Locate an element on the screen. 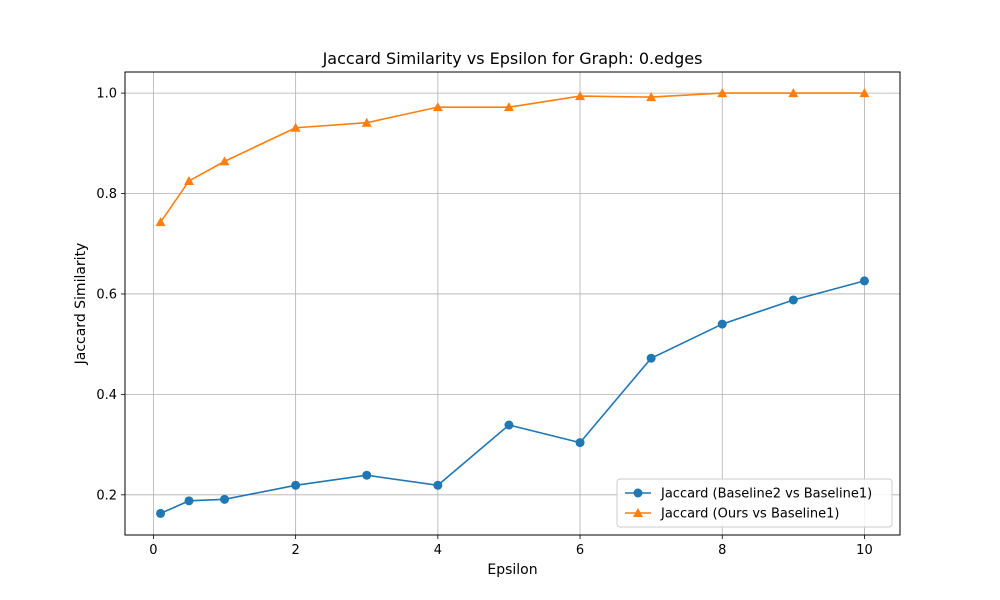 This screenshot has width=1000, height=600. y-tick-label: 0.4 is located at coordinates (106, 395).